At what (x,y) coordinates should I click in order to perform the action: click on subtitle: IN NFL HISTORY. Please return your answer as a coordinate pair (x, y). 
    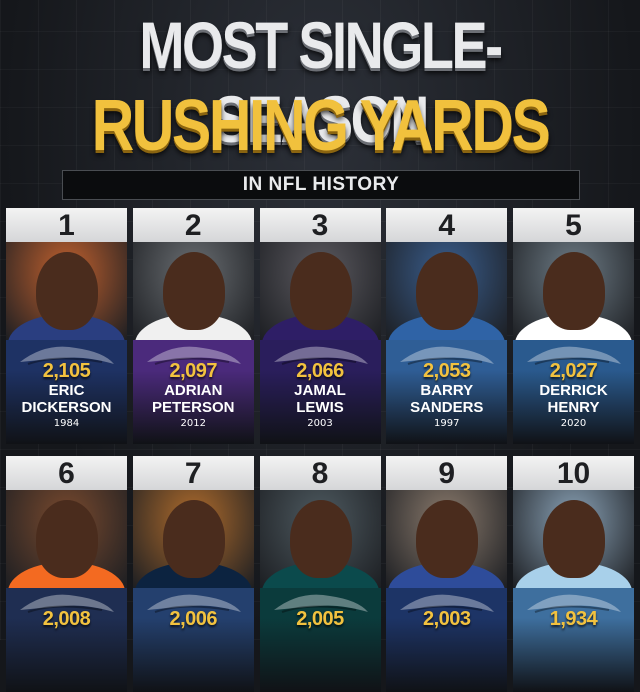
    Looking at the image, I should click on (321, 185).